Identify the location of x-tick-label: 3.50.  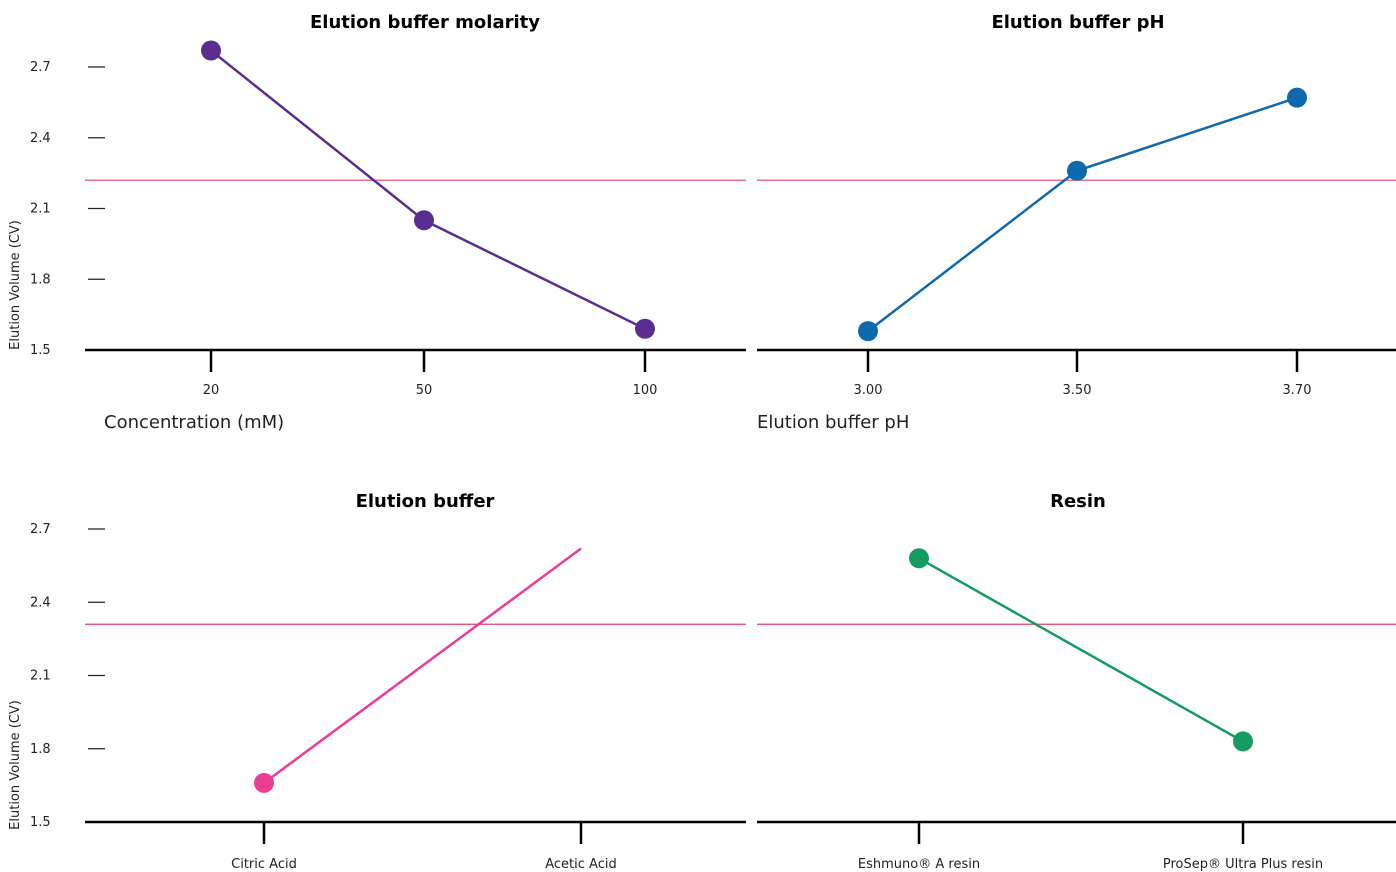
(1077, 390).